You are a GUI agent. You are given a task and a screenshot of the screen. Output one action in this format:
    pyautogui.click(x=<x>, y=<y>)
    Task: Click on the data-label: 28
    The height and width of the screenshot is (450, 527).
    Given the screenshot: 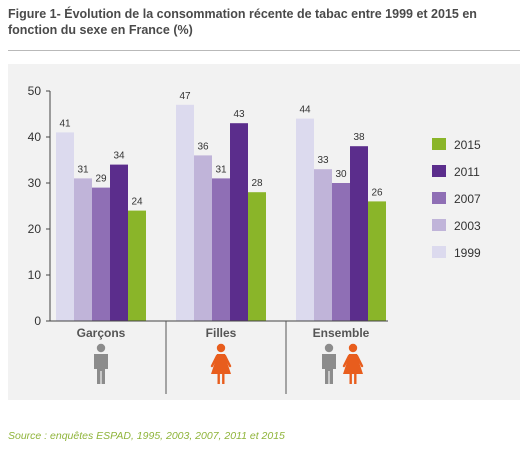 What is the action you would take?
    pyautogui.click(x=257, y=183)
    